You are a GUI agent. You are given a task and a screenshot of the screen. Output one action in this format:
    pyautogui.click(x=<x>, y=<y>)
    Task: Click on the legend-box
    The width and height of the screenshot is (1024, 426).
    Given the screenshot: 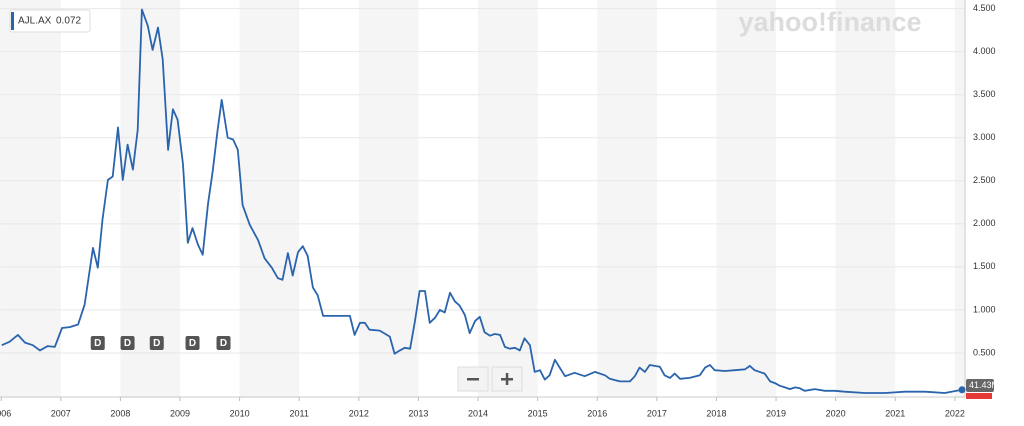 What is the action you would take?
    pyautogui.click(x=50, y=21)
    